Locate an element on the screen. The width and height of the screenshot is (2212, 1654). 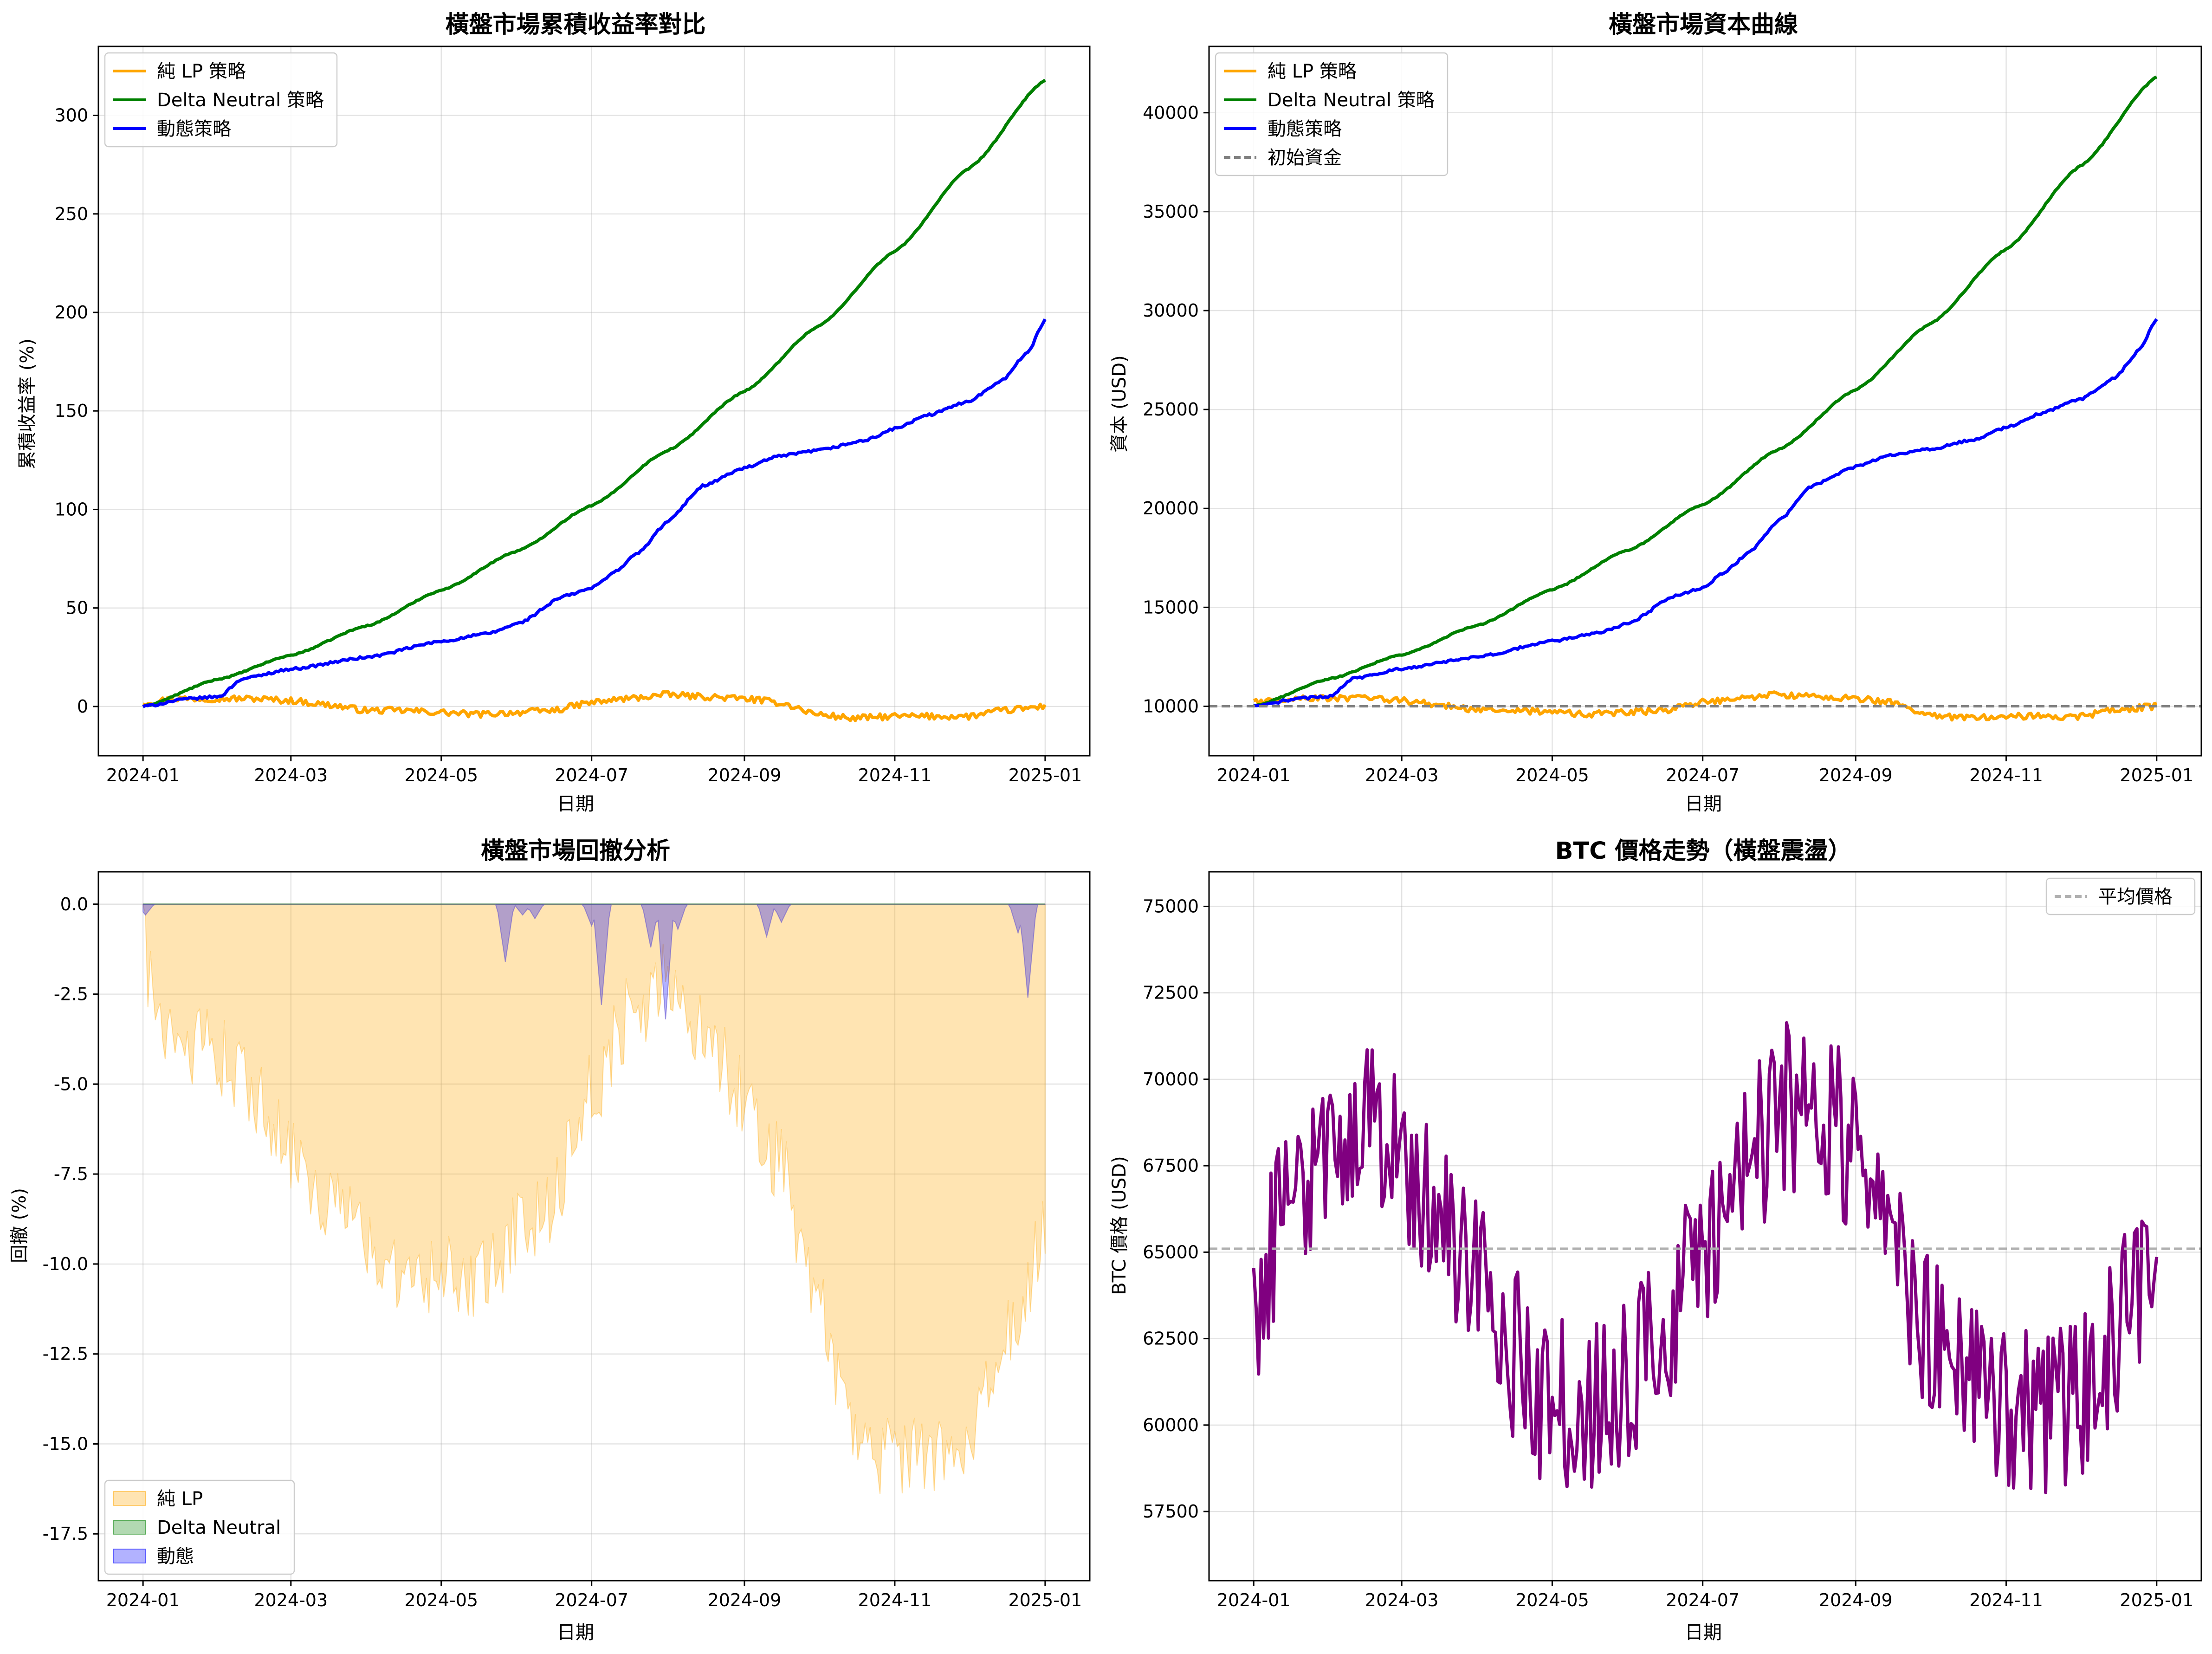
y-tick-label: 0 is located at coordinates (82, 706).